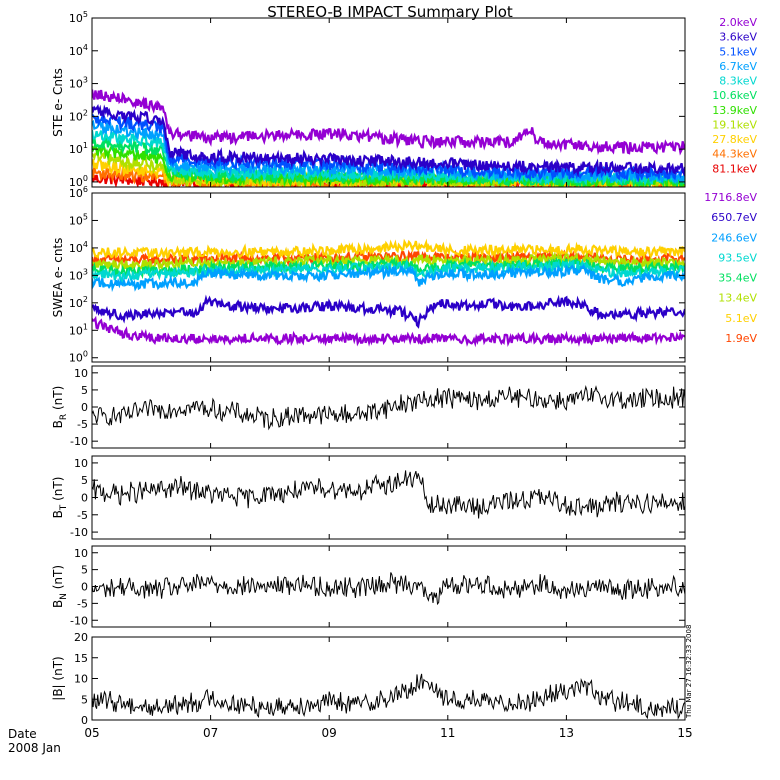 The width and height of the screenshot is (780, 780). I want to click on legend-entry: 8.3keV, so click(738, 81).